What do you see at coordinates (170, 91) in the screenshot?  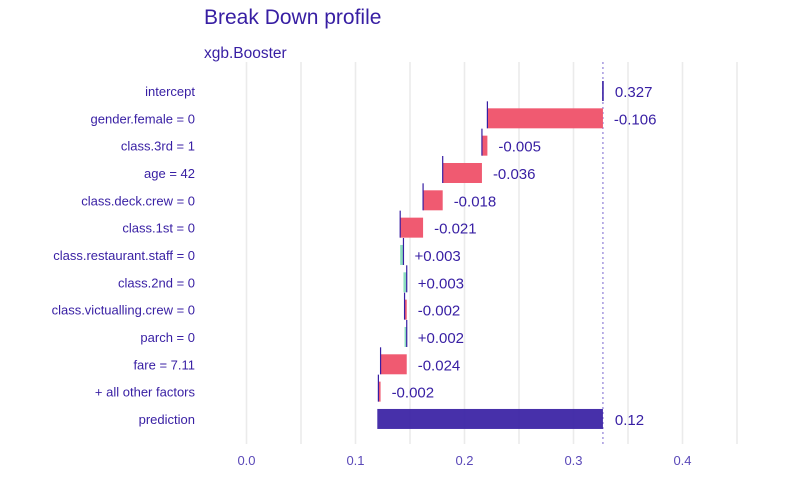 I see `y-axis-label: intercept` at bounding box center [170, 91].